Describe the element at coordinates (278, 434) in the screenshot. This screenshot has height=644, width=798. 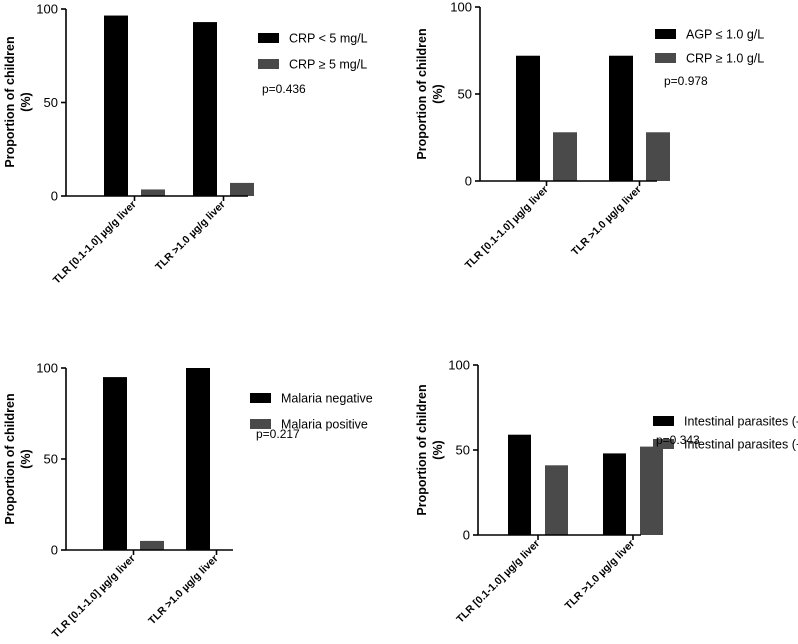
I see `p-value-annotation: p=0.217` at that location.